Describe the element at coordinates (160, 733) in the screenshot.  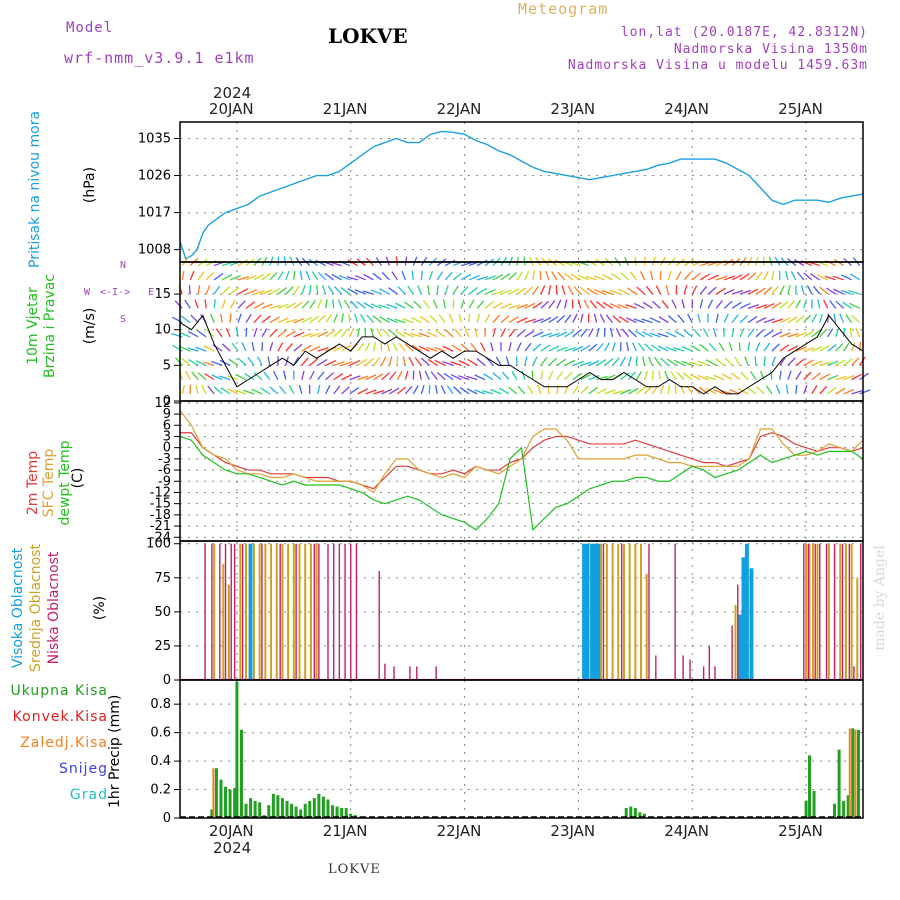
I see `y-tick-label: 0.6` at that location.